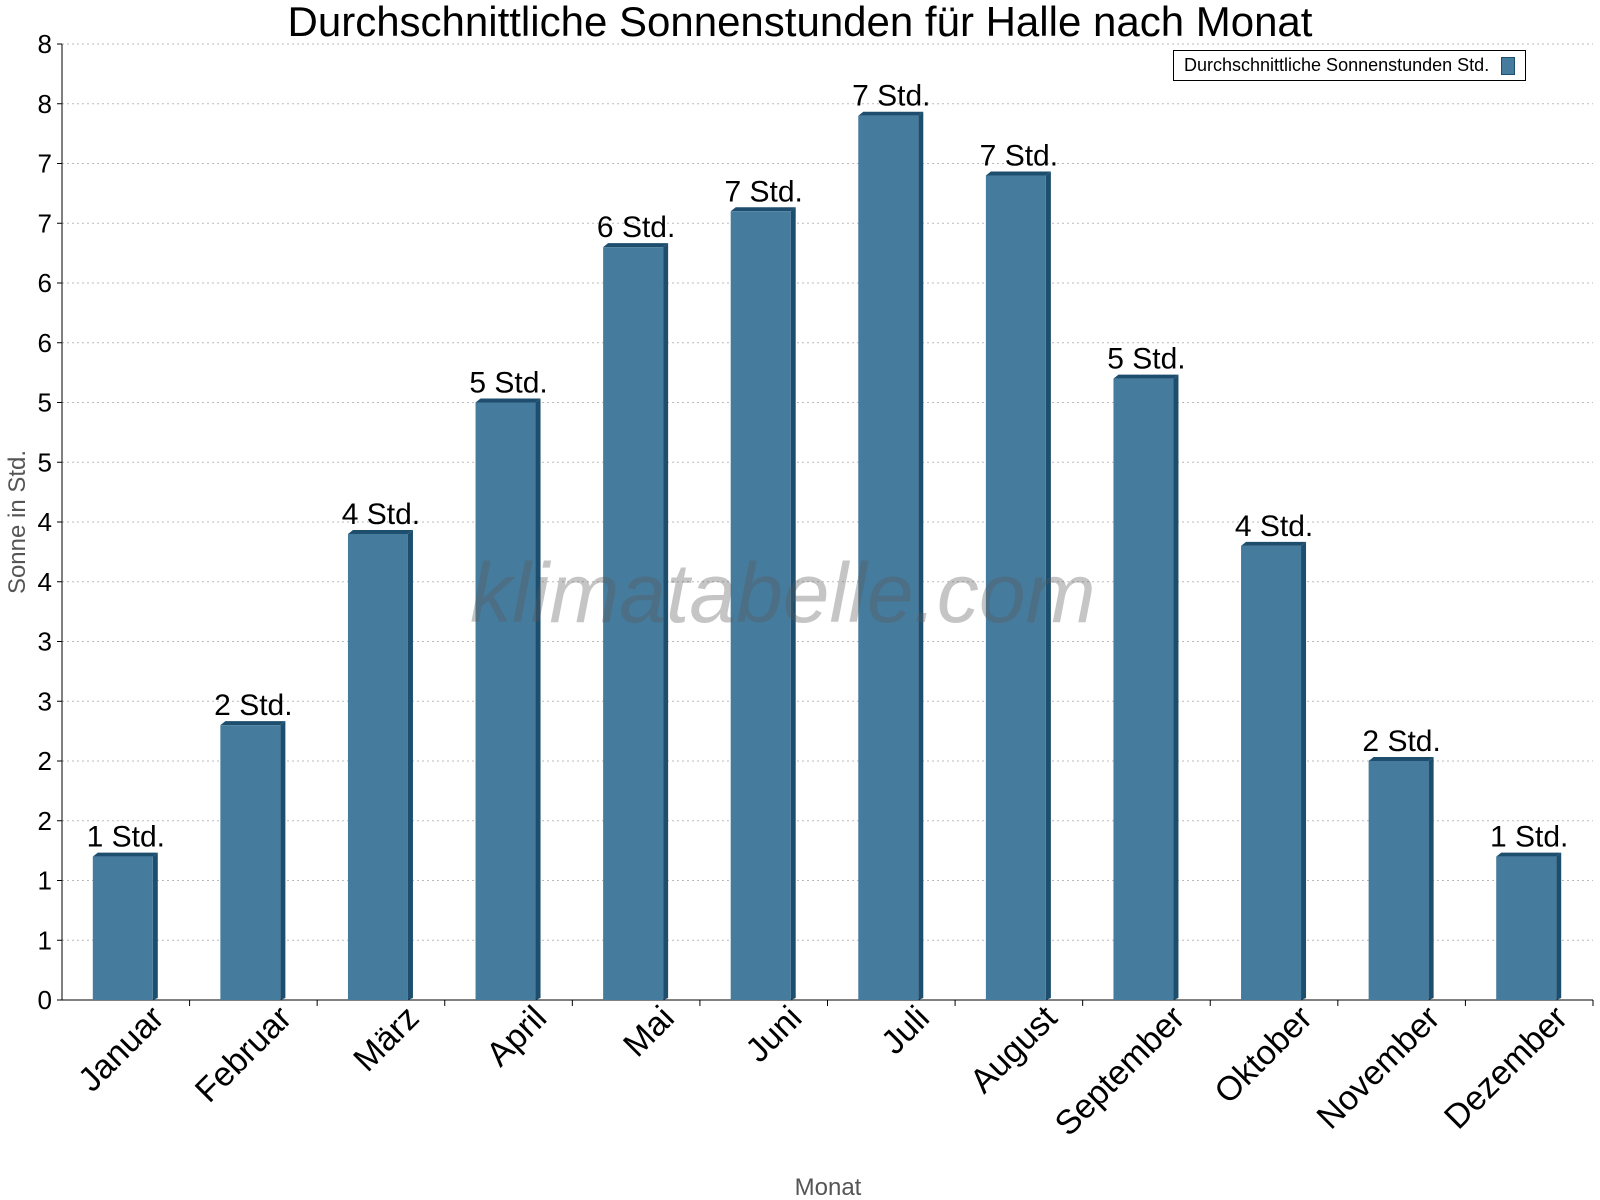 This screenshot has height=1200, width=1600. I want to click on watermark: klimatabelle.com, so click(783, 593).